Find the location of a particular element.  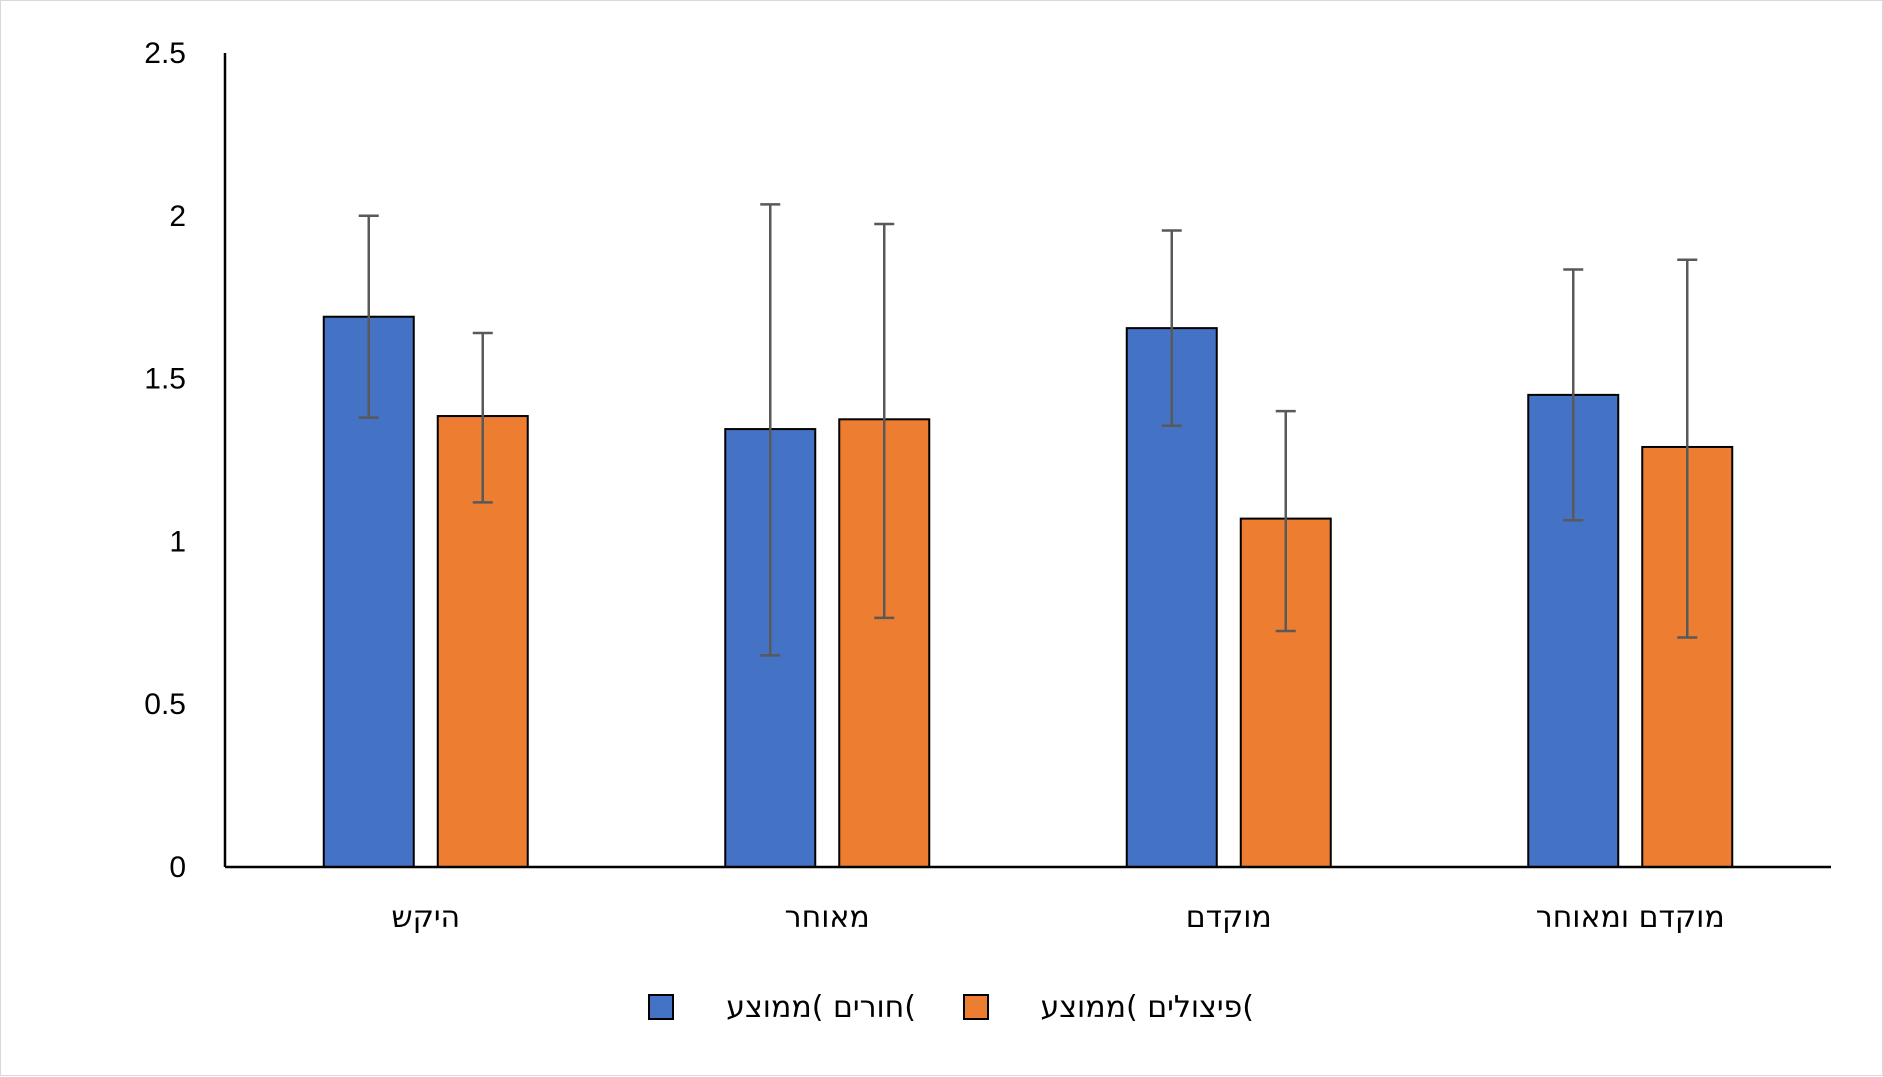

x-category-label: מוקדם is located at coordinates (1229, 917).